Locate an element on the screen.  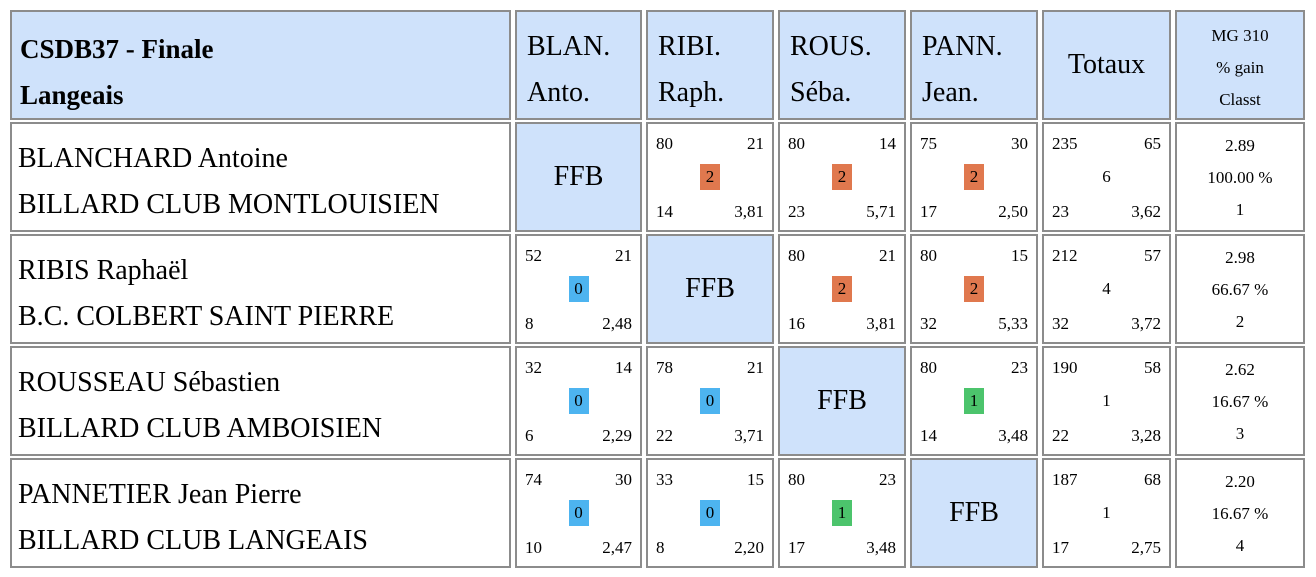
match-cell: 78 21 0 22 3,71 is located at coordinates (710, 401).